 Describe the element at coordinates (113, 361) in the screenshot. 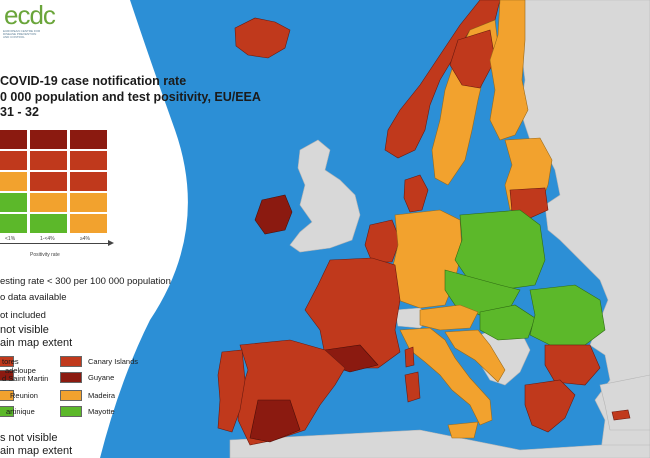

I see `region-canary-islands: Canary Islands` at that location.